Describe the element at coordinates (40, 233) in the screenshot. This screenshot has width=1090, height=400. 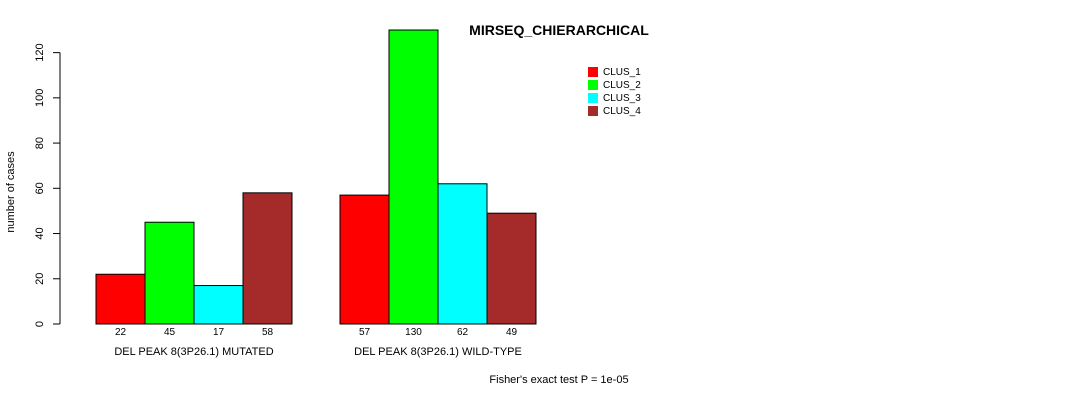
I see `y-tick-label: 40` at that location.